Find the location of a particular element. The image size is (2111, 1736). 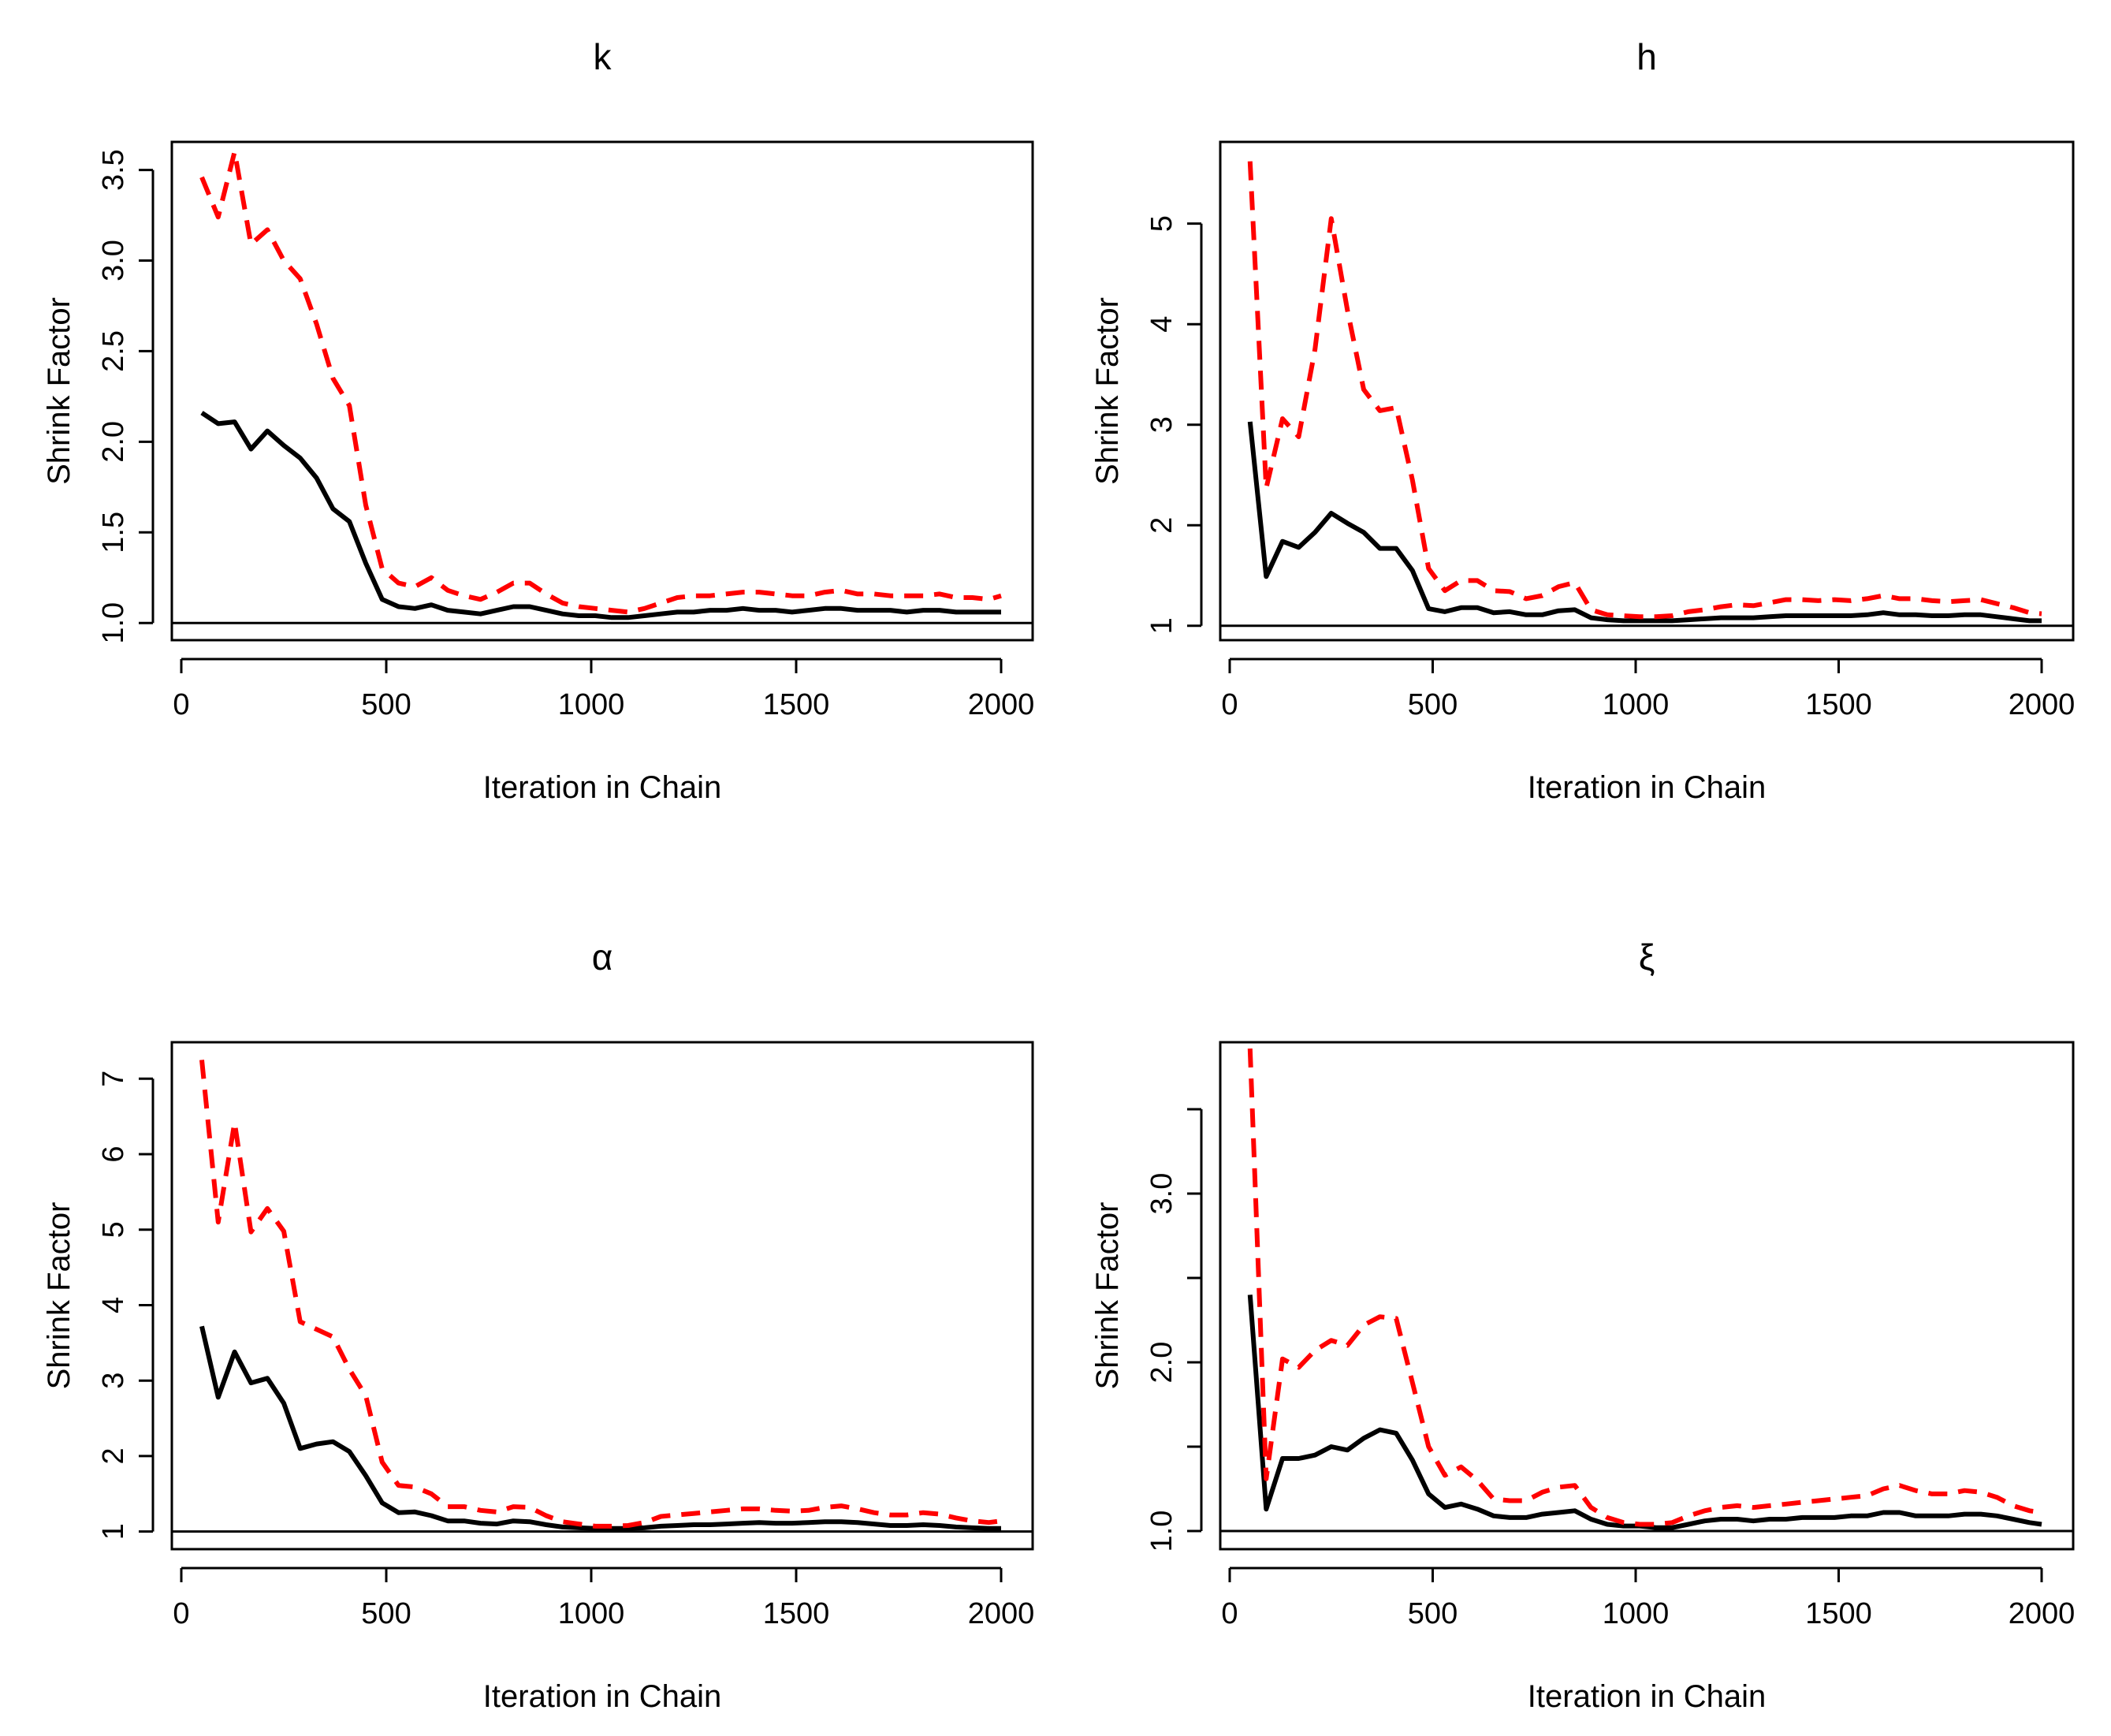

y-tick-label: 2.5 is located at coordinates (113, 351).